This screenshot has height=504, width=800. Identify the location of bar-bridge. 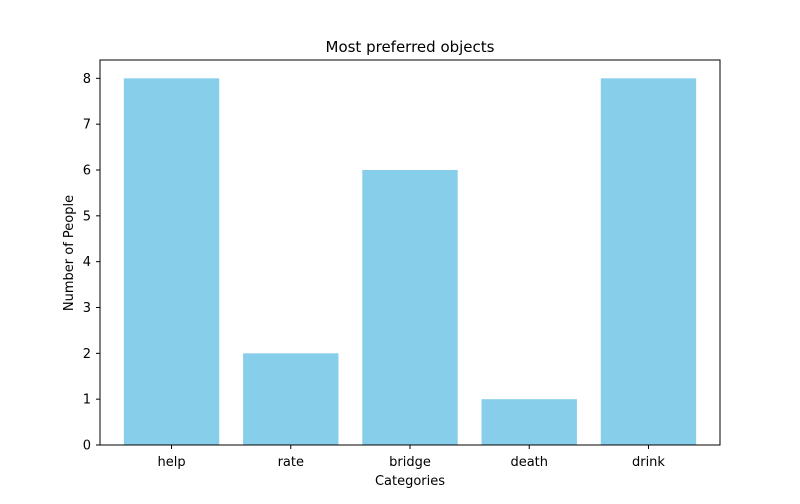
(410, 307).